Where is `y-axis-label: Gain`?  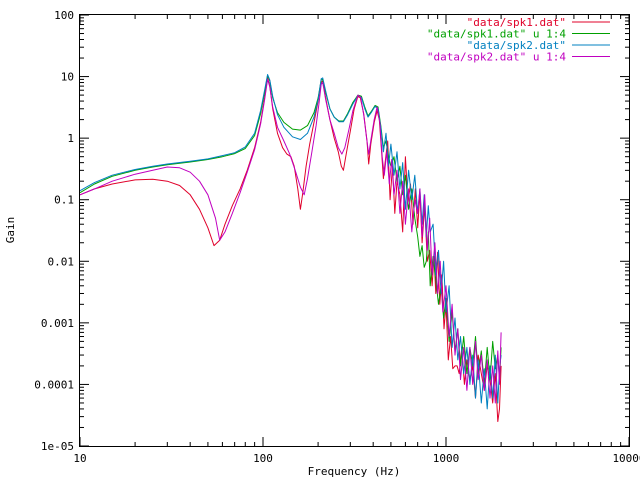 y-axis-label: Gain is located at coordinates (10, 230).